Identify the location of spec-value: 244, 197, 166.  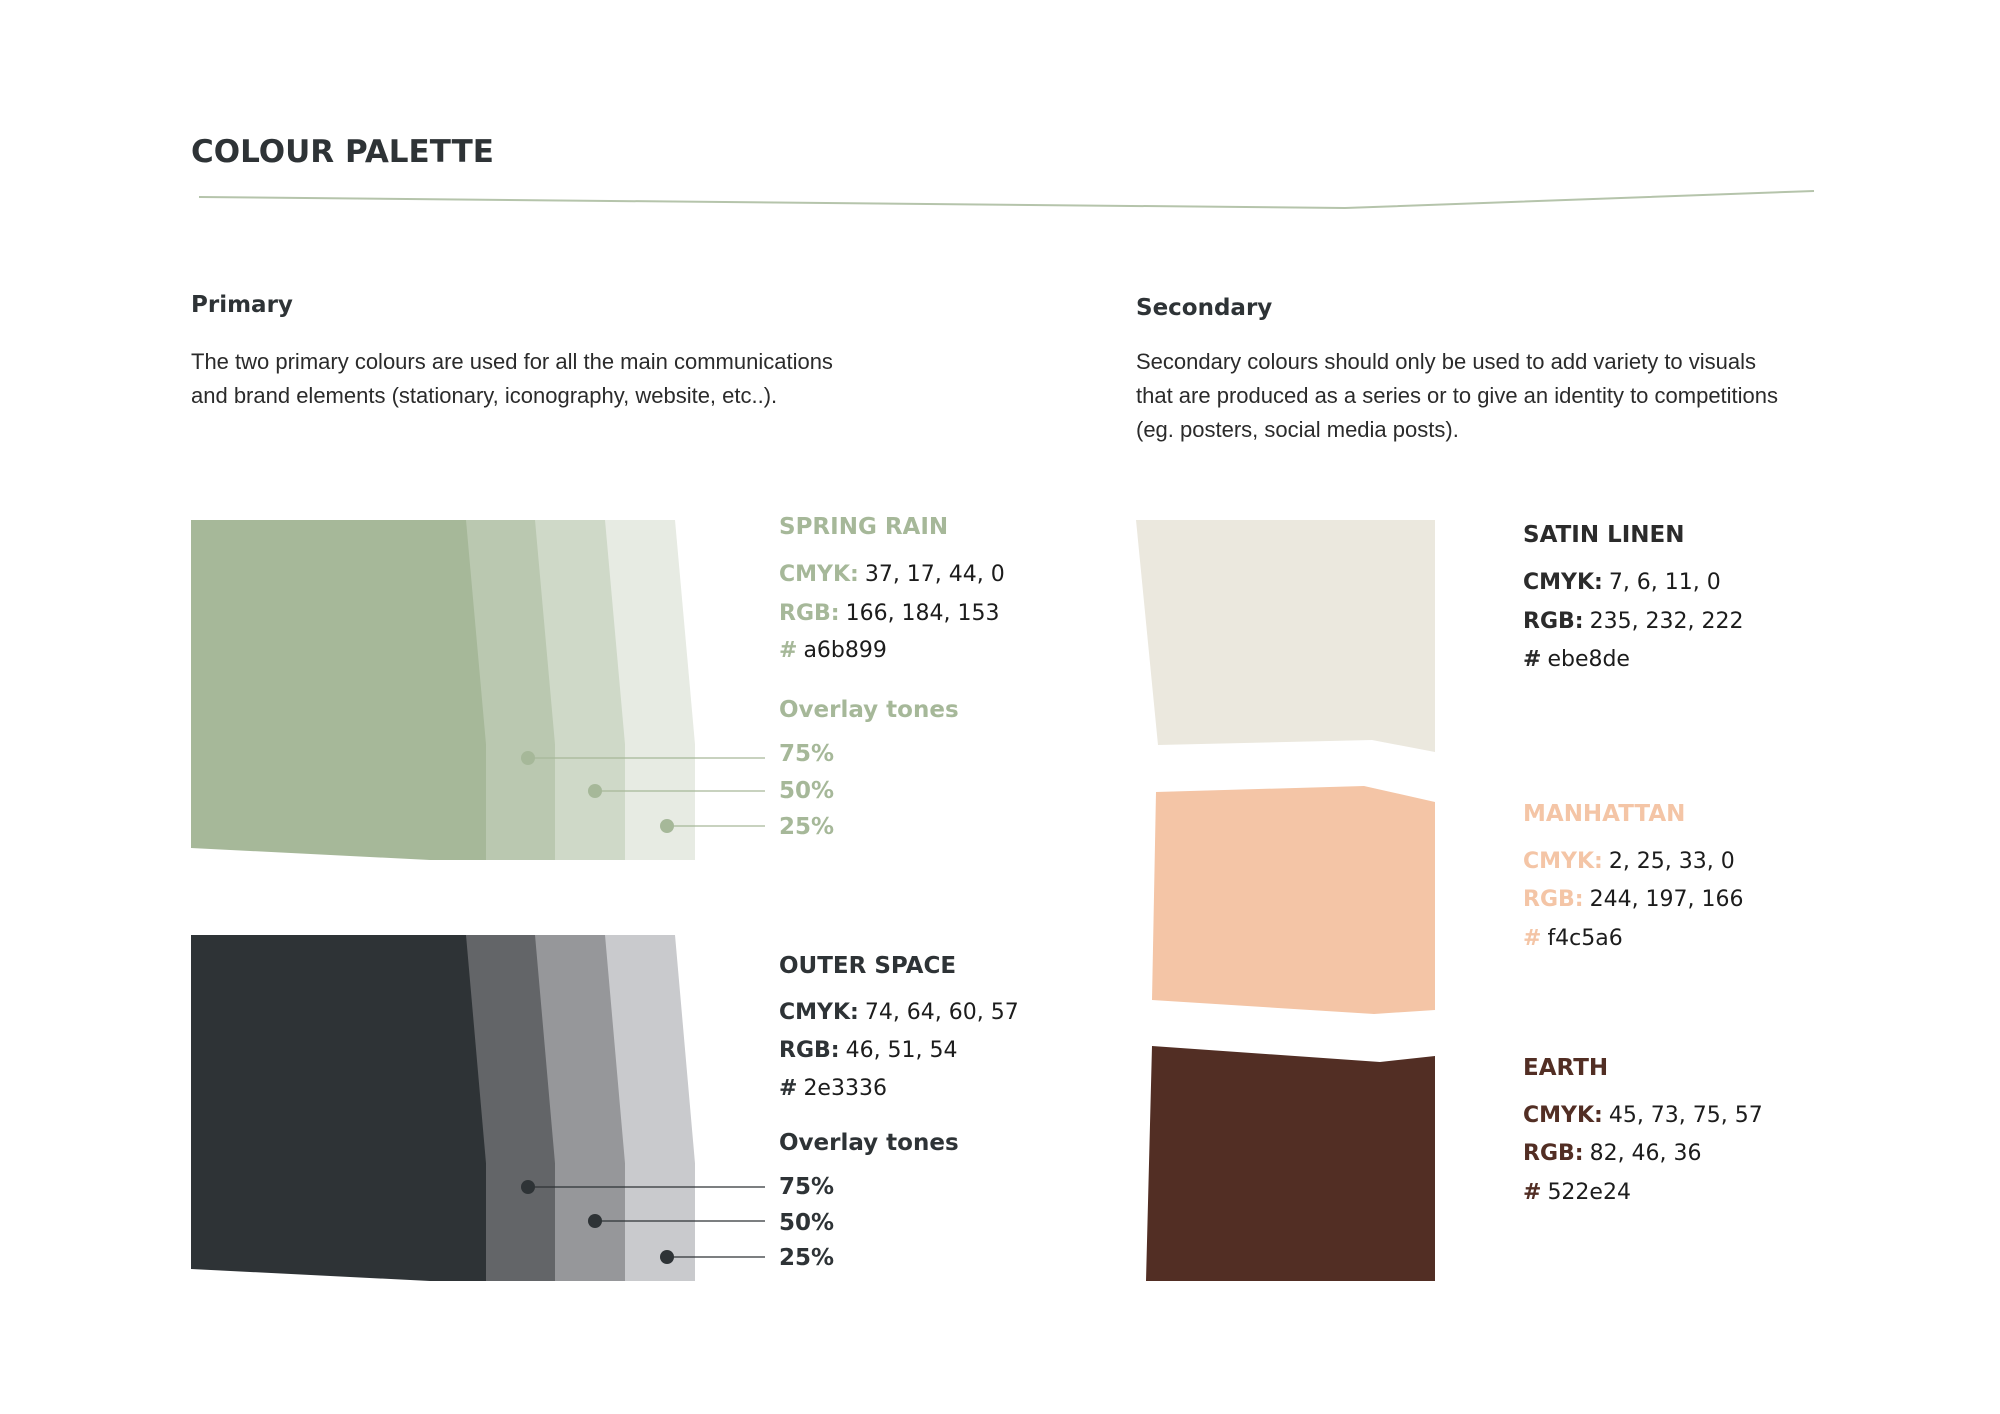
(1667, 899).